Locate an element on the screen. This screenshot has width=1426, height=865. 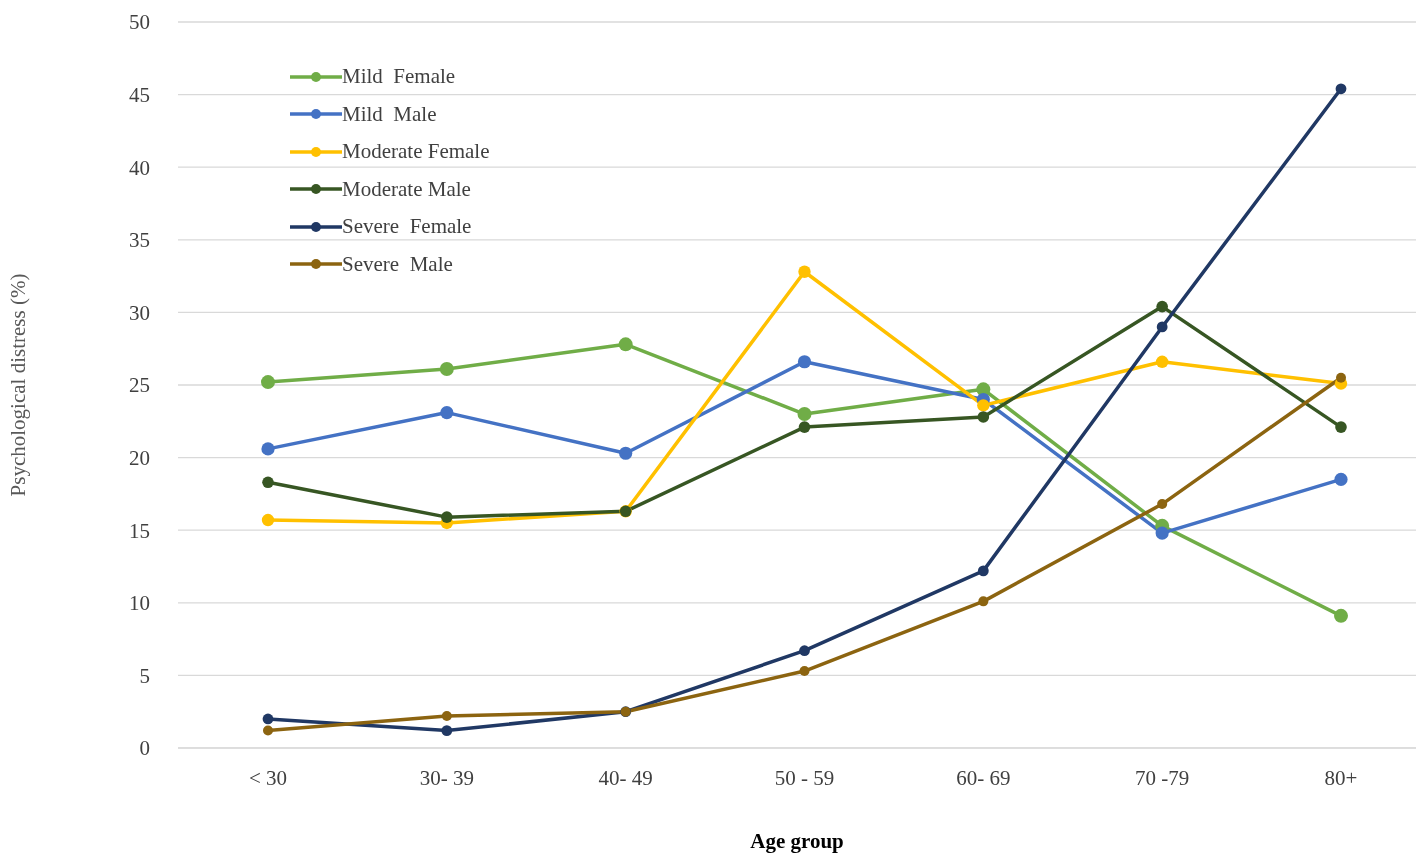
legend-label: Severe Female is located at coordinates (407, 227).